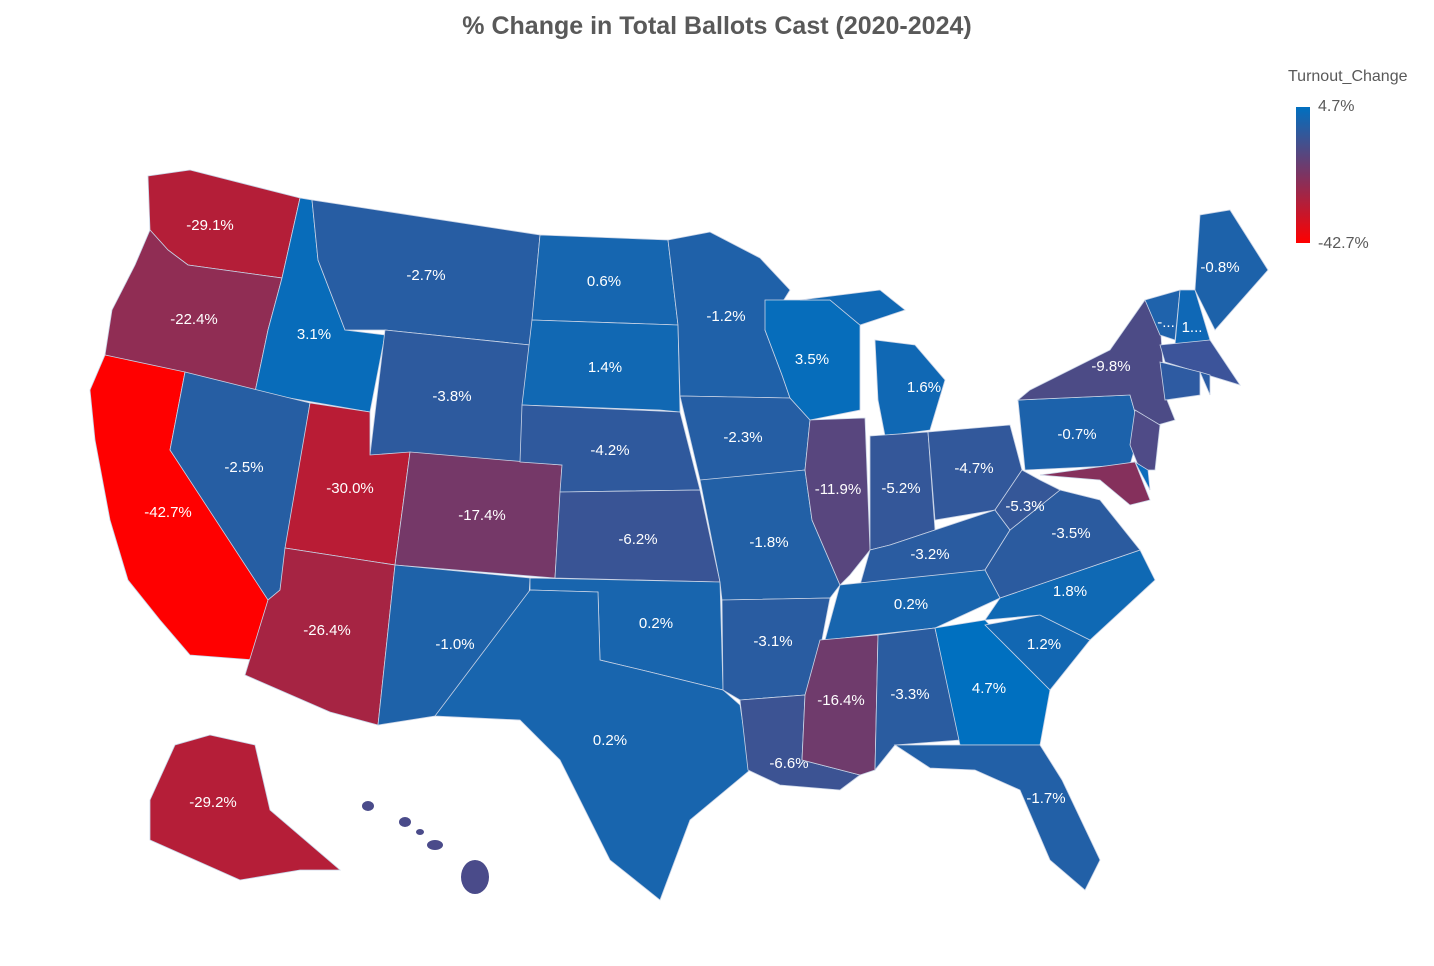 The image size is (1434, 966). I want to click on state-md, so click(1095, 483).